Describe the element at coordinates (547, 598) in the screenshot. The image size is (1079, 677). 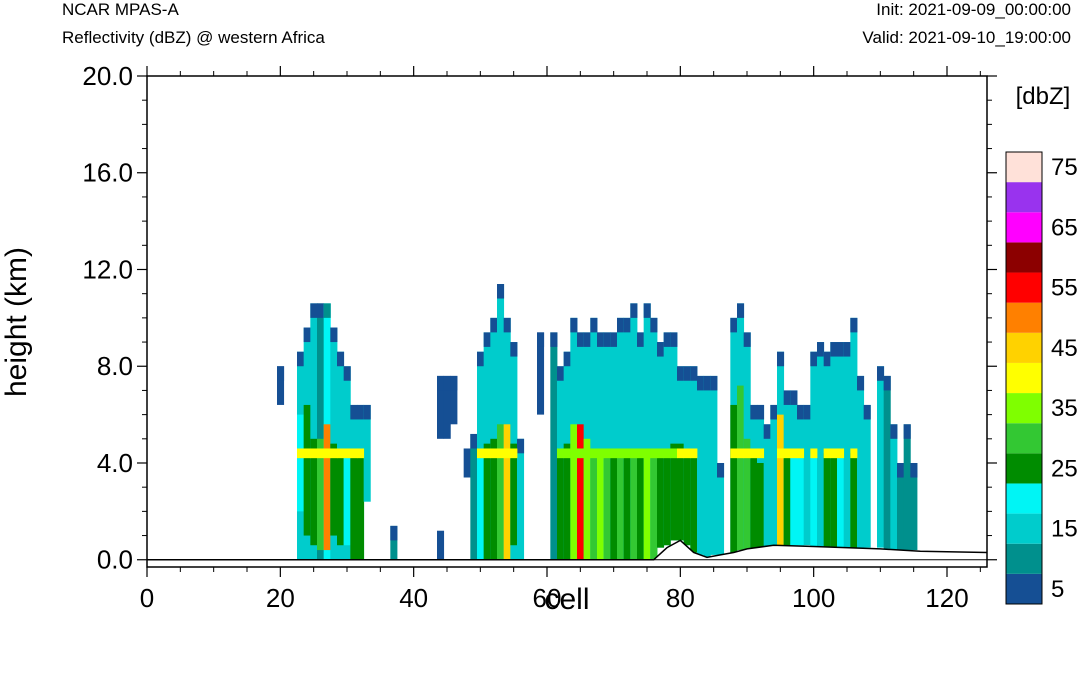
I see `x-tick-label: 60` at that location.